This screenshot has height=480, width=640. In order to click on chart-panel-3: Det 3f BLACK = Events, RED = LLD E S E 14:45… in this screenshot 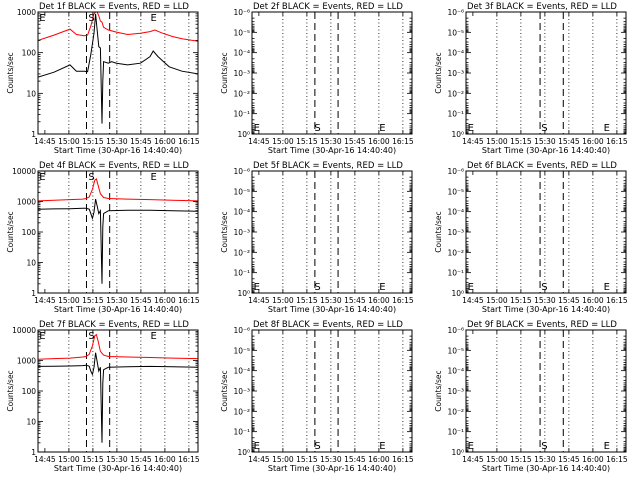, I will do `click(531, 78)`.